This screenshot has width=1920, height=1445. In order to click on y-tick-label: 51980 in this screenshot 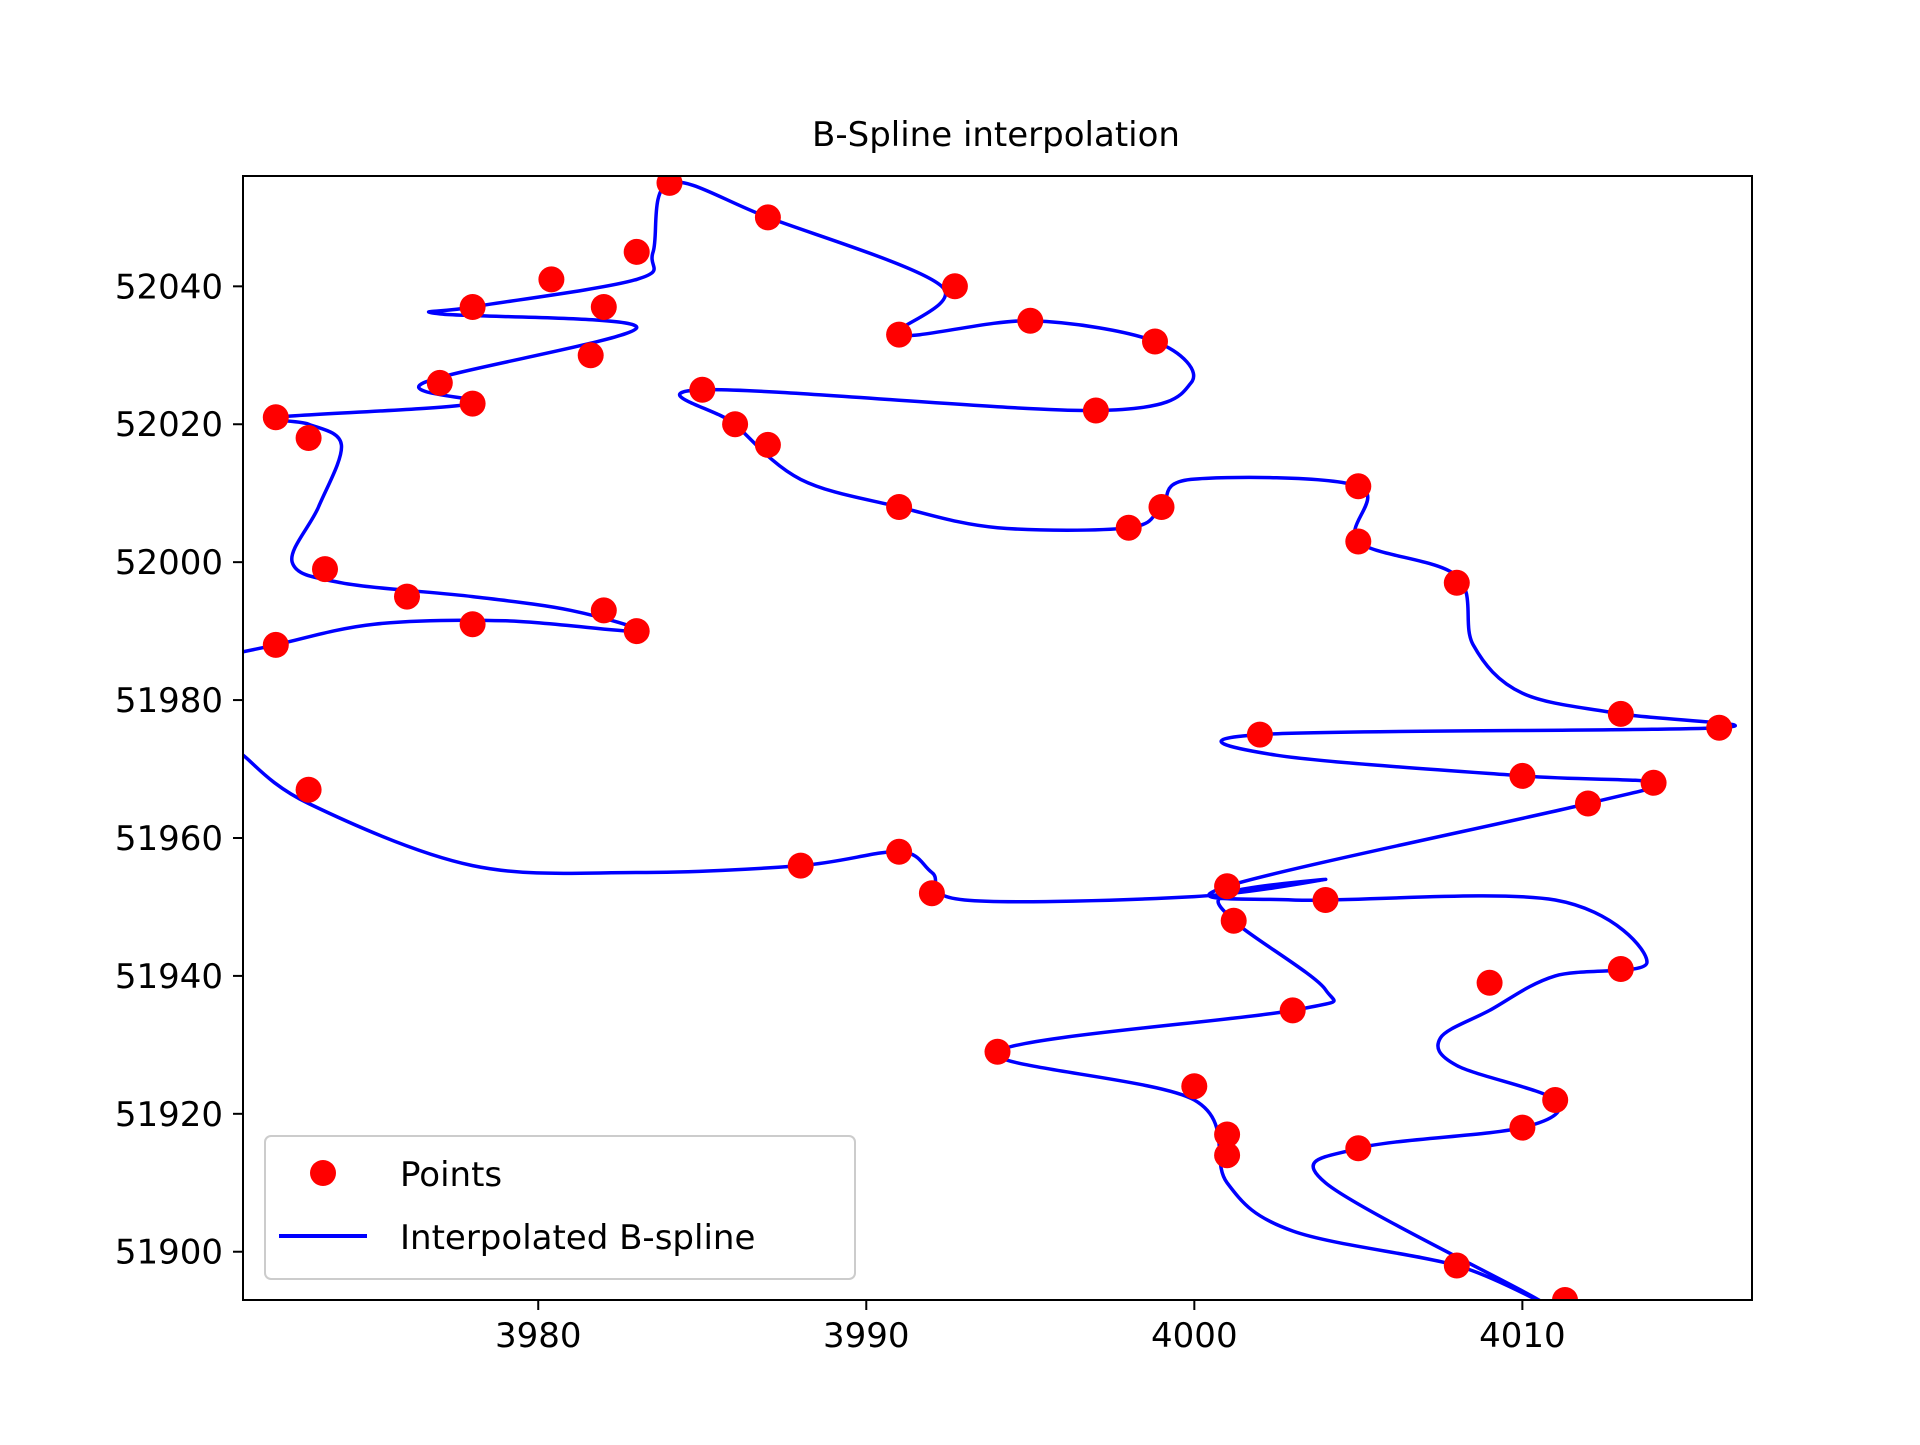, I will do `click(169, 701)`.